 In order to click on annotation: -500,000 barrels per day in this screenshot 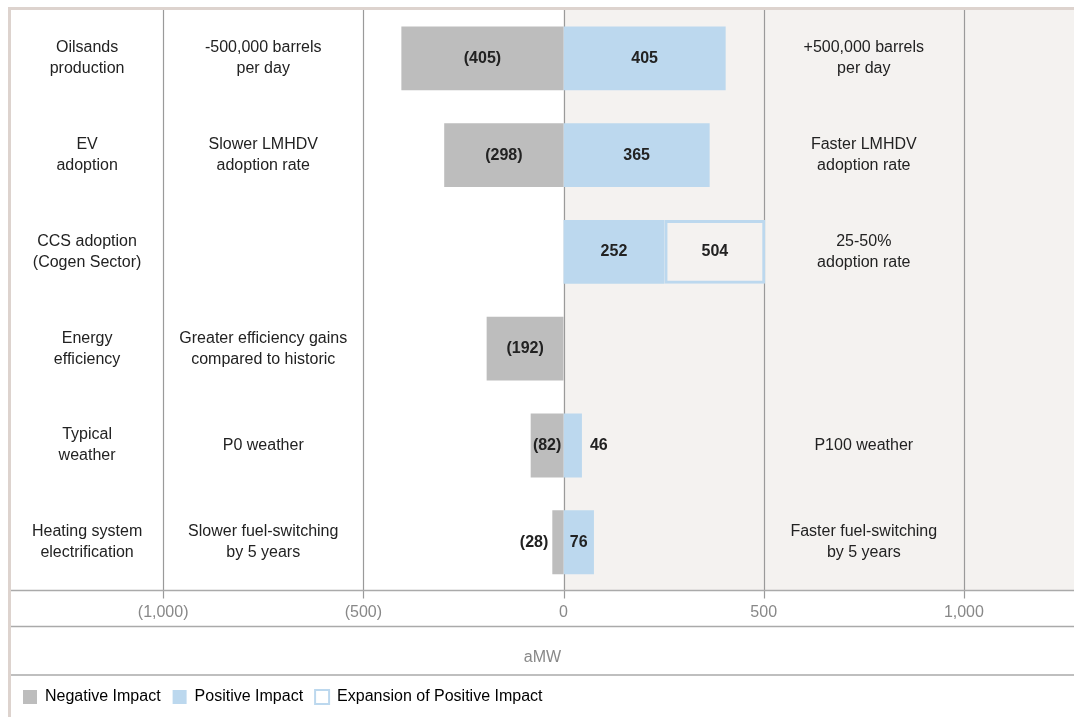, I will do `click(263, 57)`.